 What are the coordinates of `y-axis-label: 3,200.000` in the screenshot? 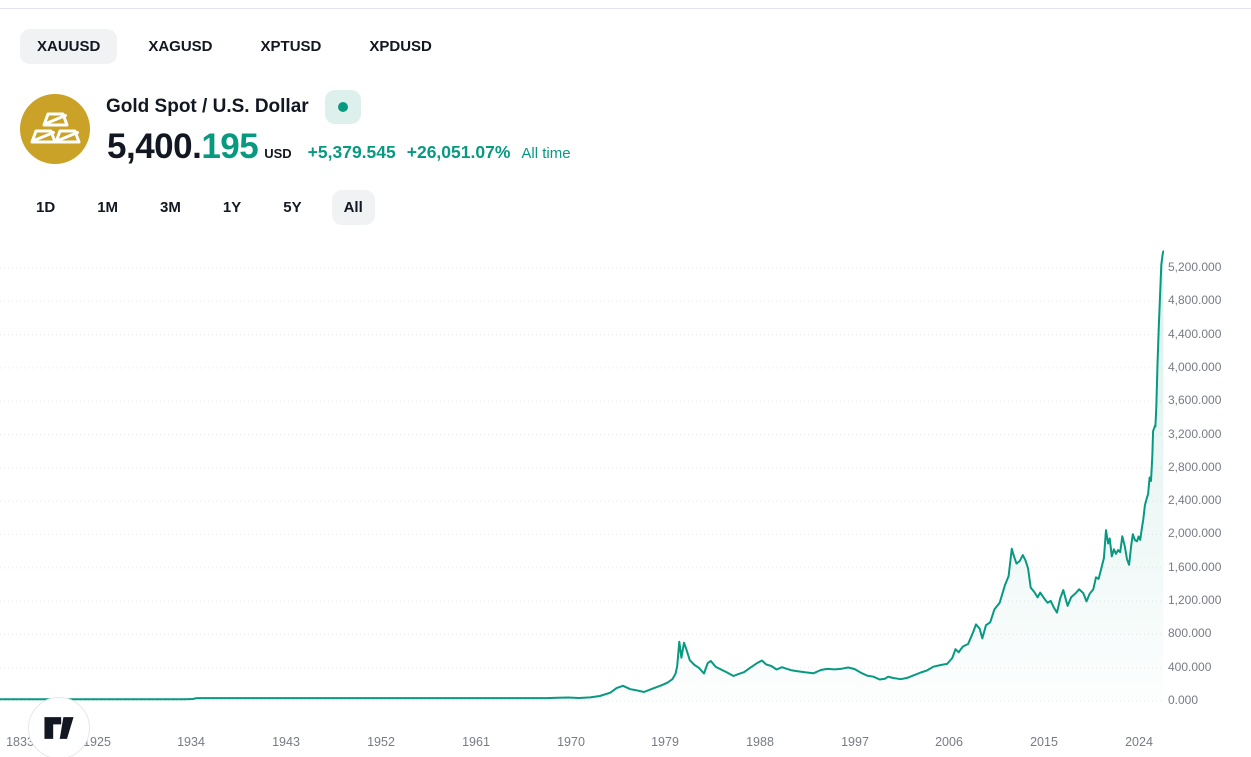 It's located at (1195, 433).